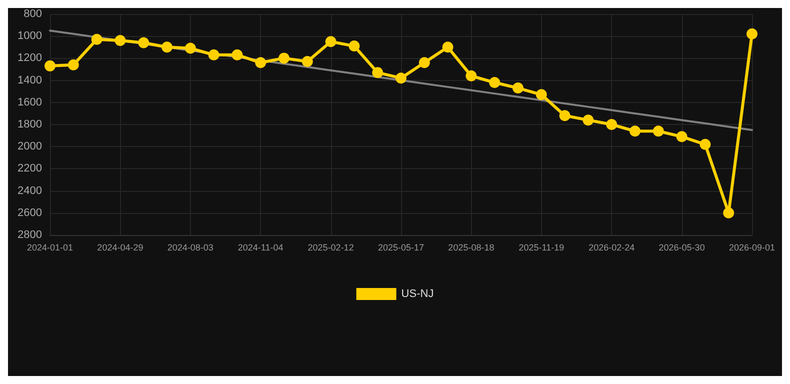 This screenshot has width=790, height=384. I want to click on x-tick-label: 2024-04-29, so click(120, 247).